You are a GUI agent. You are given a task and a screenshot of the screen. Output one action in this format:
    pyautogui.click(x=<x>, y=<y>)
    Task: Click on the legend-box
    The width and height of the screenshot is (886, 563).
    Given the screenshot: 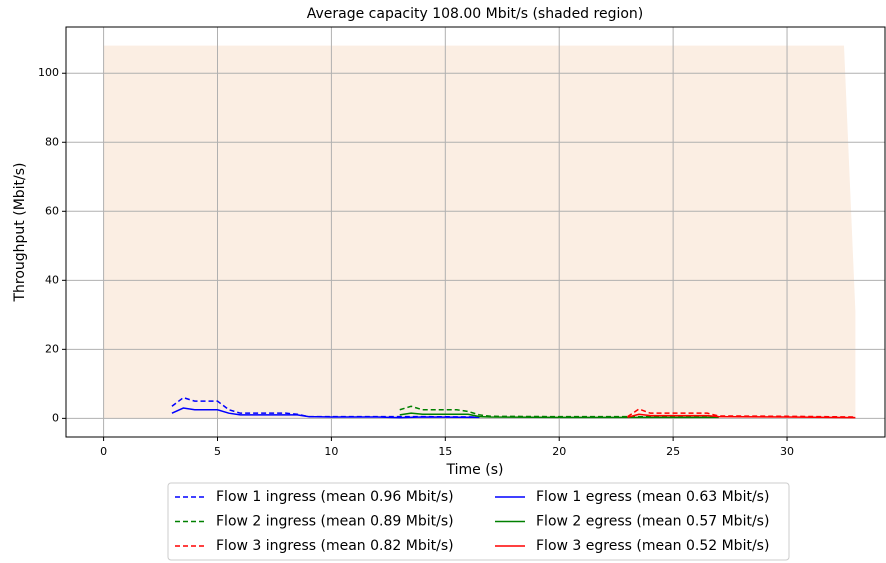 What is the action you would take?
    pyautogui.click(x=478, y=521)
    